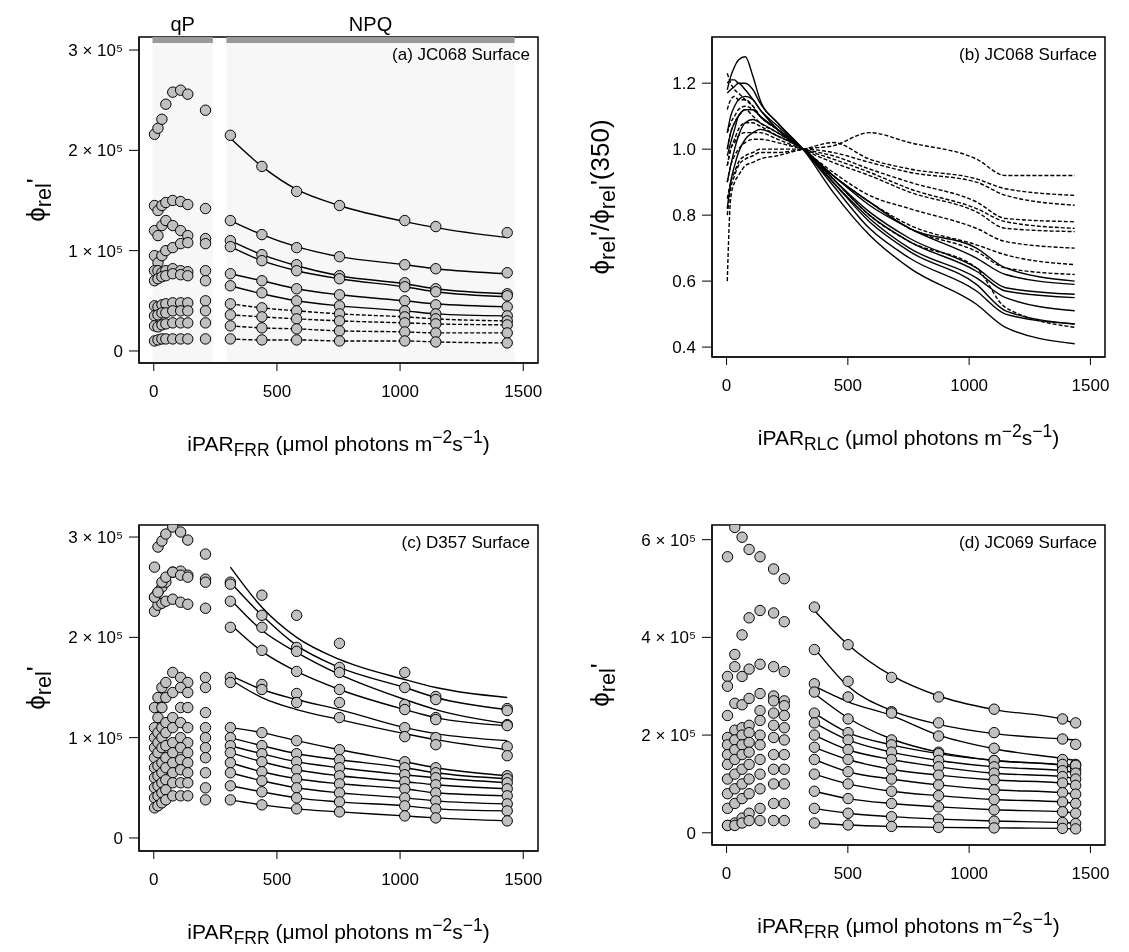 The height and width of the screenshot is (952, 1129). What do you see at coordinates (1028, 543) in the screenshot?
I see `annotation: (d) JC069 Surface` at bounding box center [1028, 543].